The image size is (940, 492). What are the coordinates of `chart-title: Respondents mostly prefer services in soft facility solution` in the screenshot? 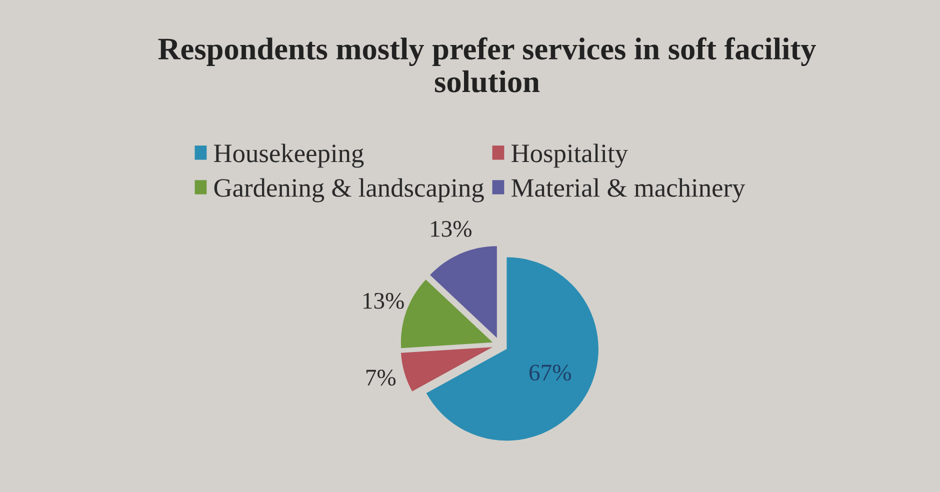 It's located at (487, 64).